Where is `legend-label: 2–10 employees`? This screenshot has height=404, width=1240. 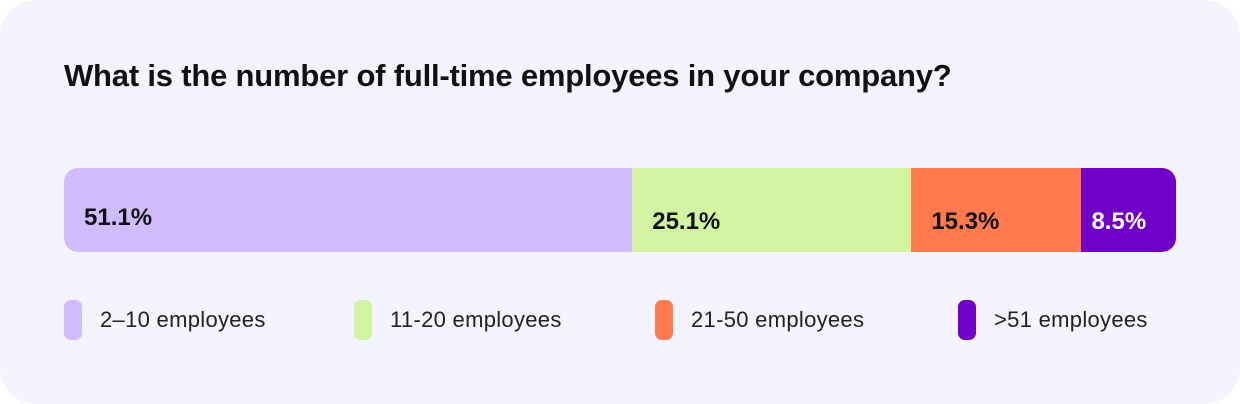
legend-label: 2–10 employees is located at coordinates (183, 319).